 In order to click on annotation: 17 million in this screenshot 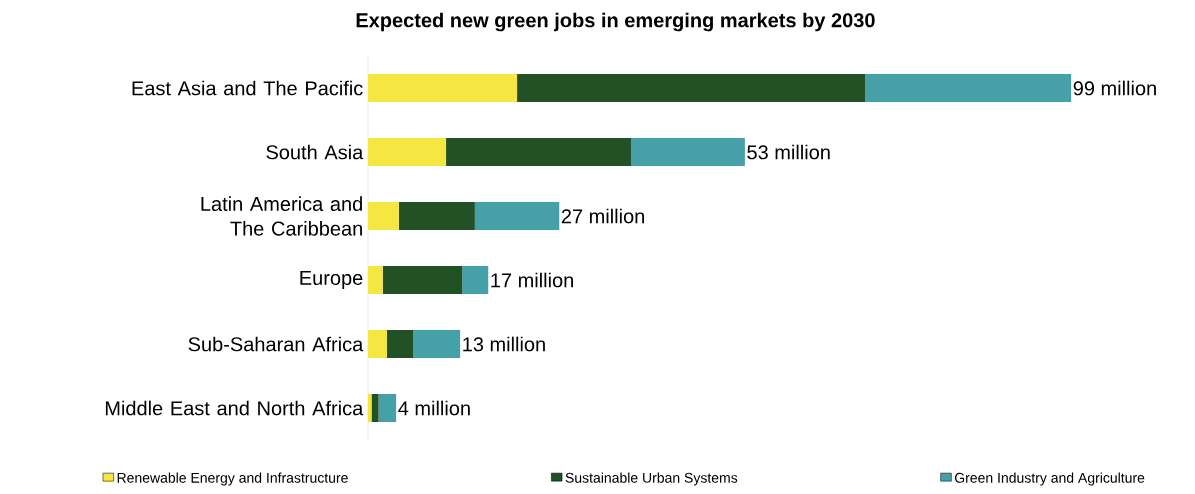, I will do `click(532, 280)`.